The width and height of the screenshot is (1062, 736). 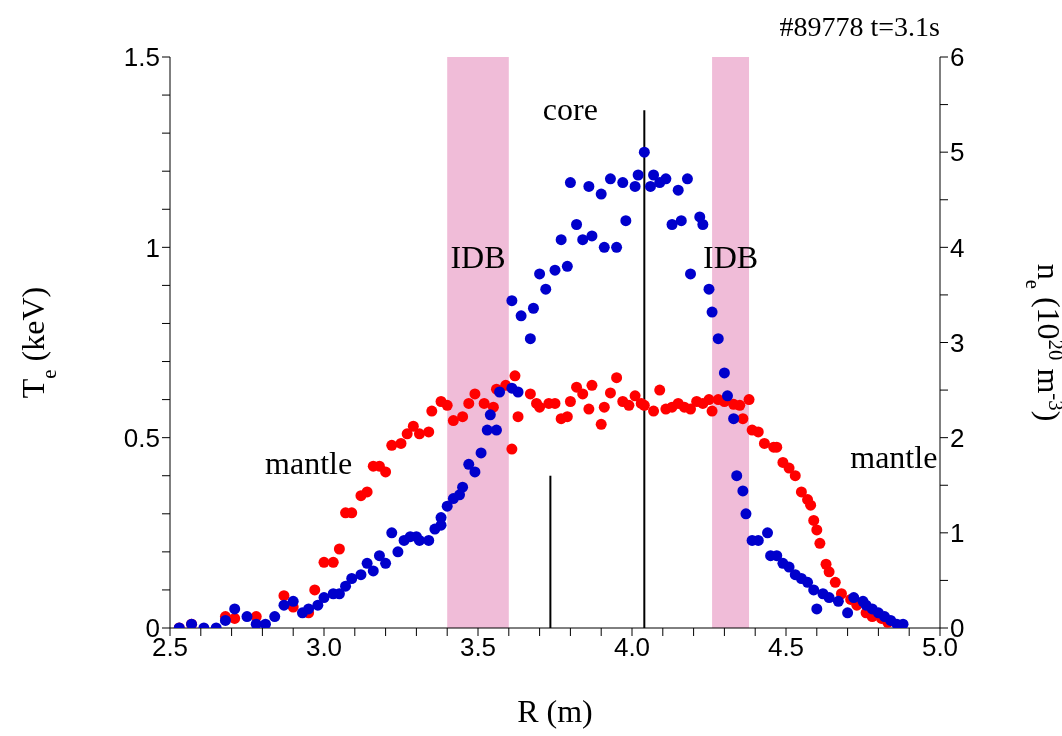 What do you see at coordinates (859, 26) in the screenshot?
I see `chart-title: #89778 t=3.1s` at bounding box center [859, 26].